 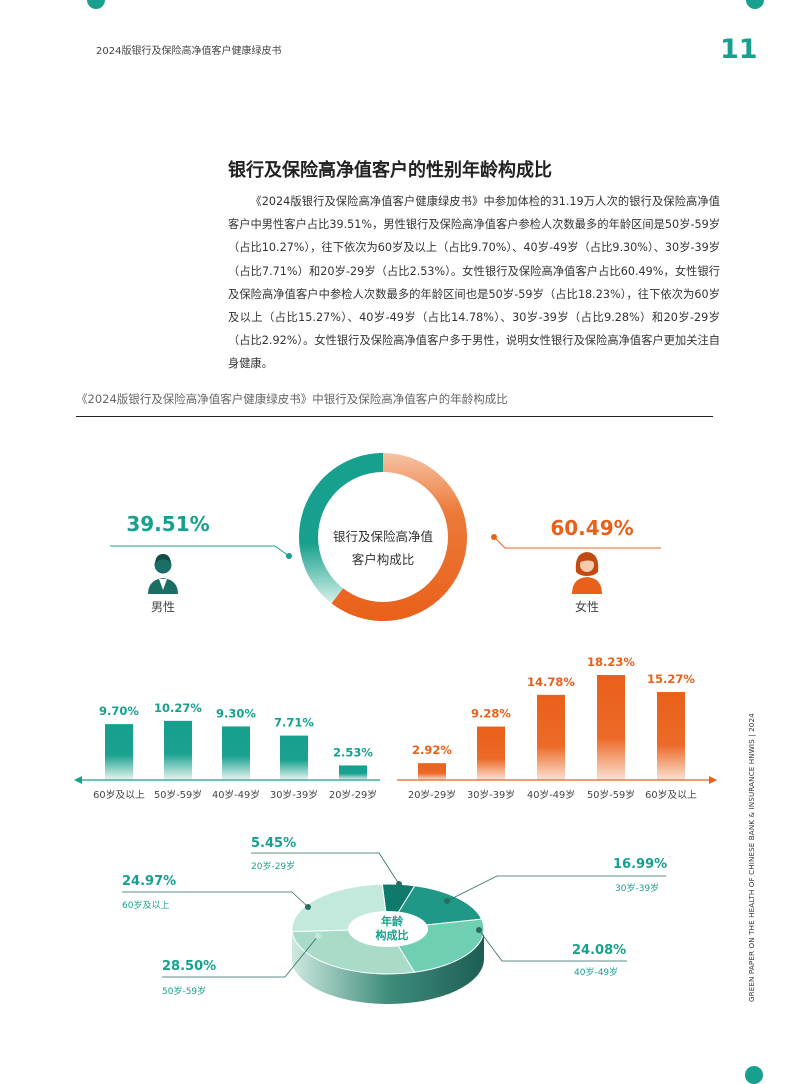 What do you see at coordinates (236, 713) in the screenshot?
I see `bar-value-label: 9.30%` at bounding box center [236, 713].